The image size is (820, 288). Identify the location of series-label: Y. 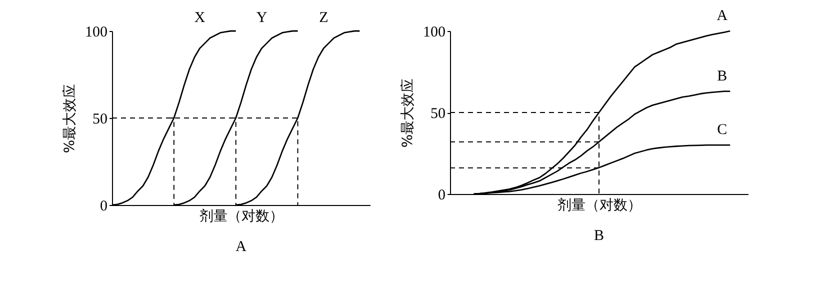
(262, 18).